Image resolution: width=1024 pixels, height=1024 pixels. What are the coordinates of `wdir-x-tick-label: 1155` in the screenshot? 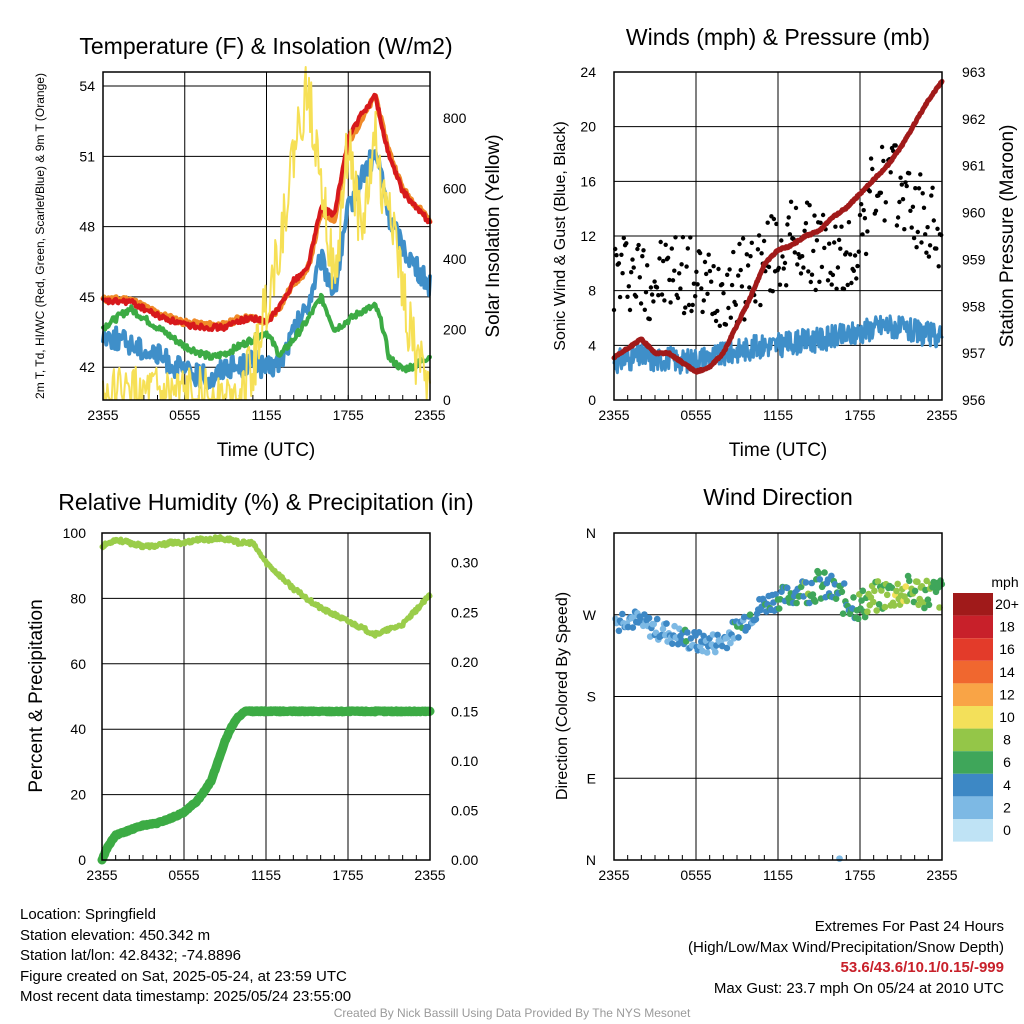 It's located at (778, 875).